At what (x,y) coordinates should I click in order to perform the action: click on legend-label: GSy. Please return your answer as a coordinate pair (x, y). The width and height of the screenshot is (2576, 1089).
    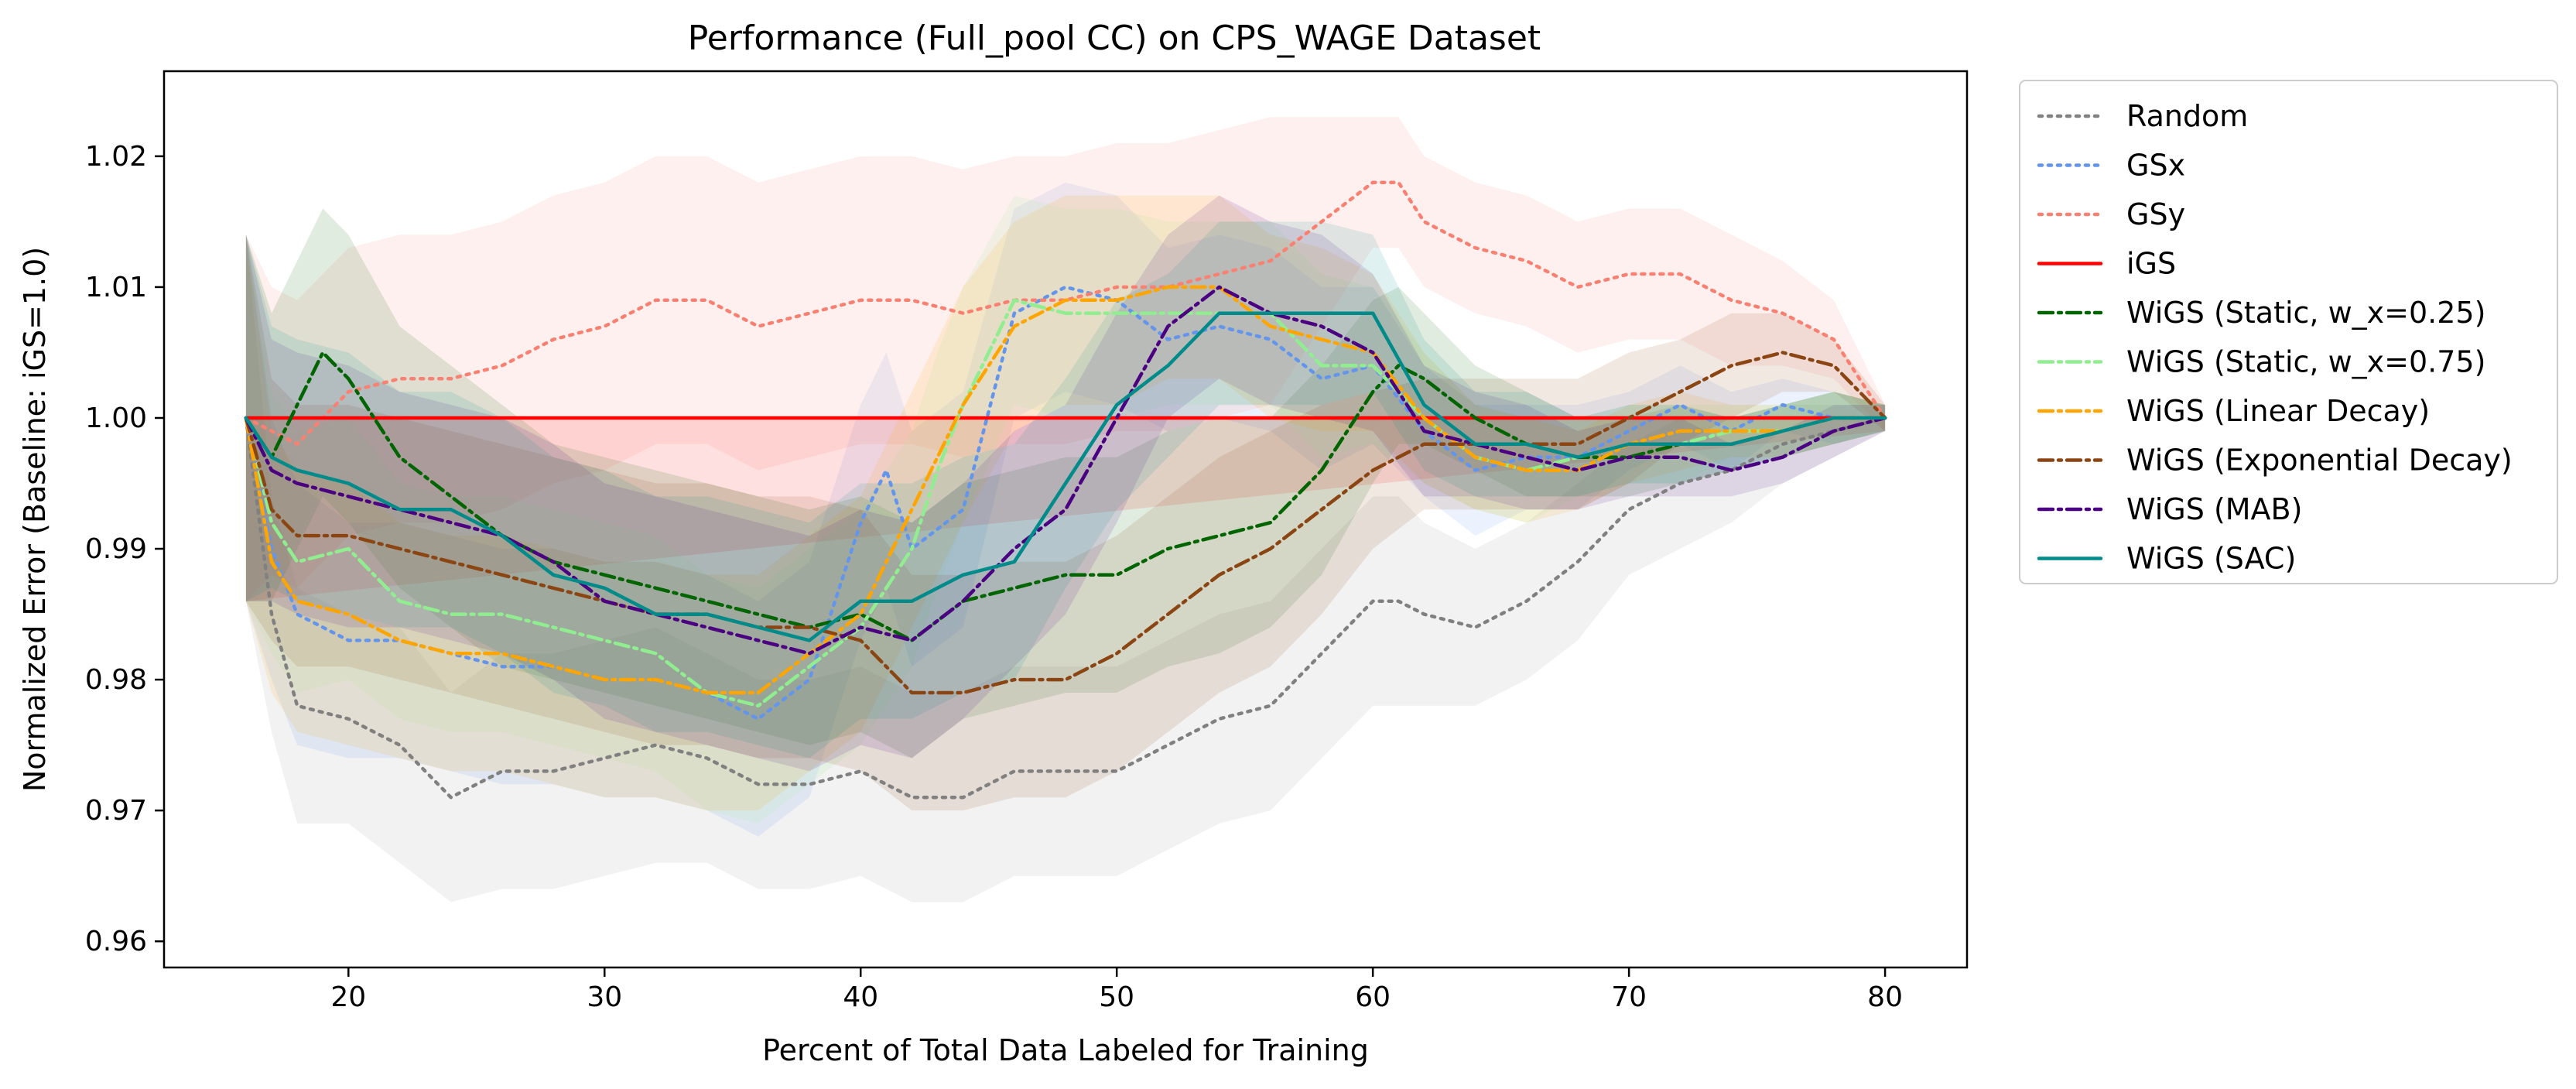
    Looking at the image, I should click on (2155, 214).